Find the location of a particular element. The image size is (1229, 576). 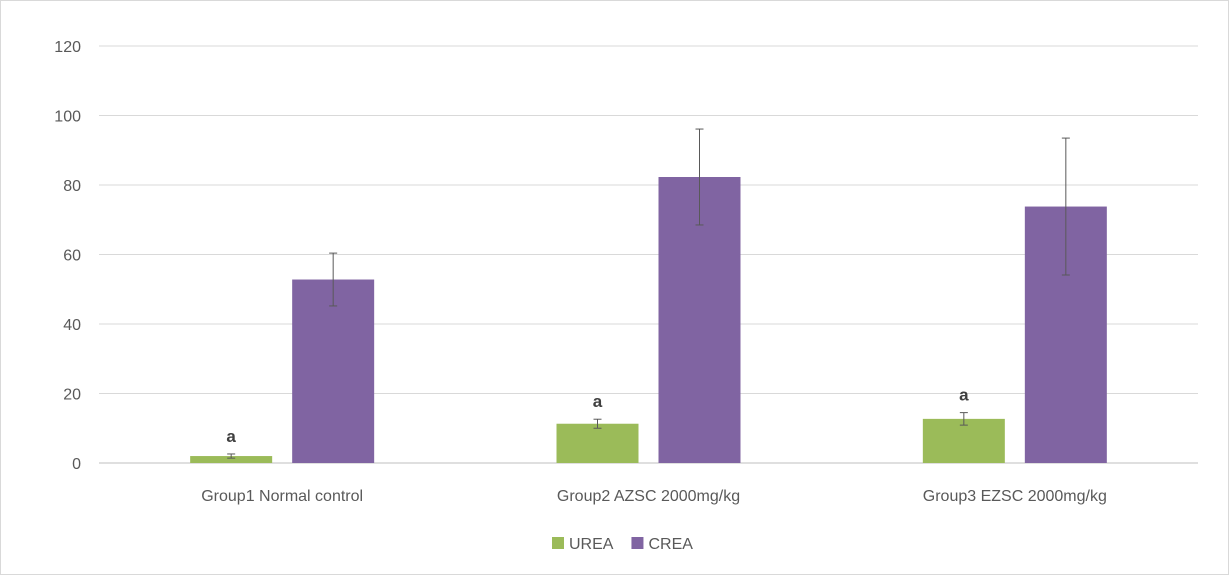

legend-swatch-crea is located at coordinates (637, 543).